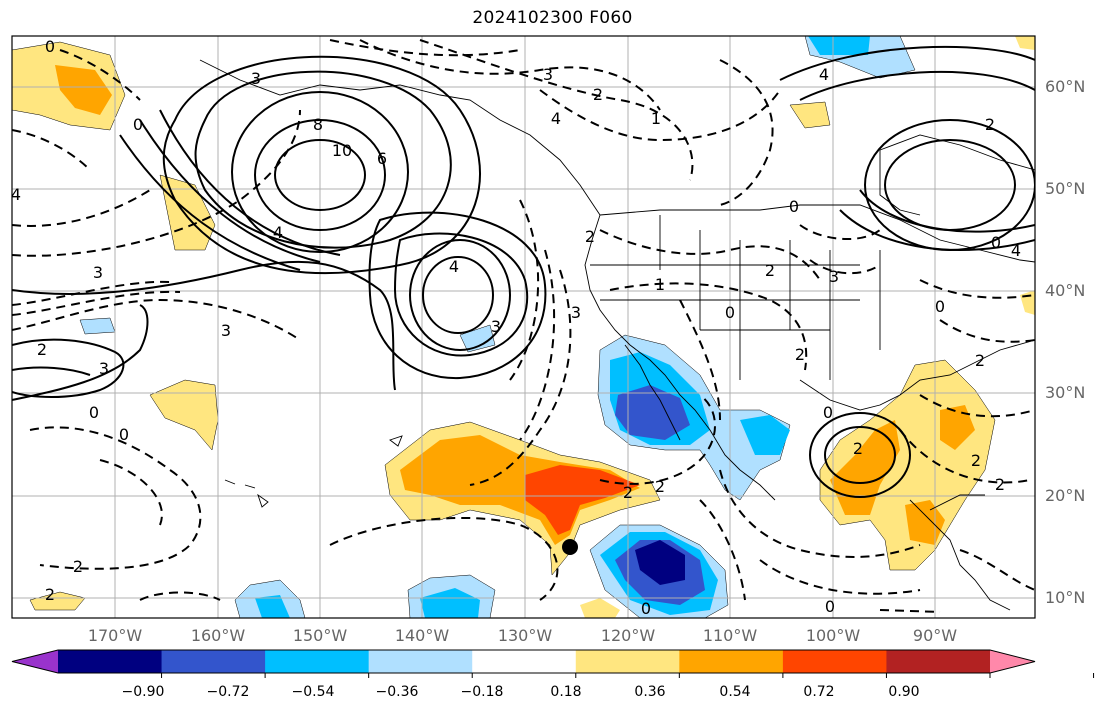  Describe the element at coordinates (1012, 661) in the screenshot. I see `colorbar-extend-high` at that location.